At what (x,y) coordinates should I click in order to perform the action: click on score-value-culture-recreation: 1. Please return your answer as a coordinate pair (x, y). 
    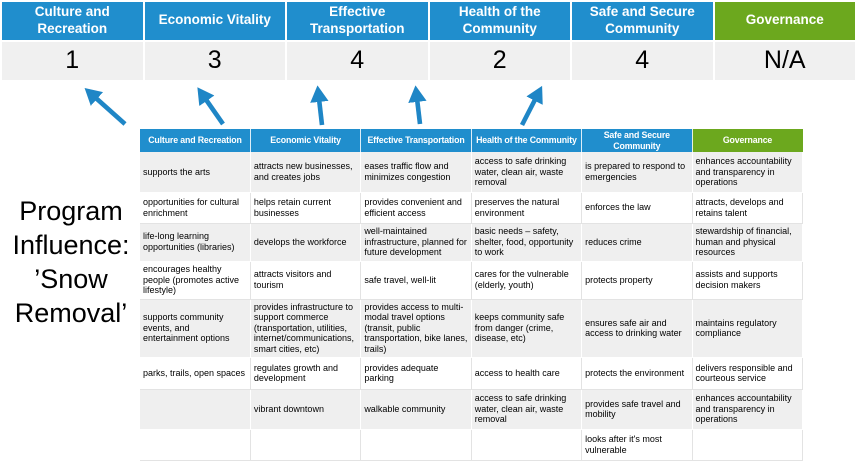
    Looking at the image, I should click on (72, 60).